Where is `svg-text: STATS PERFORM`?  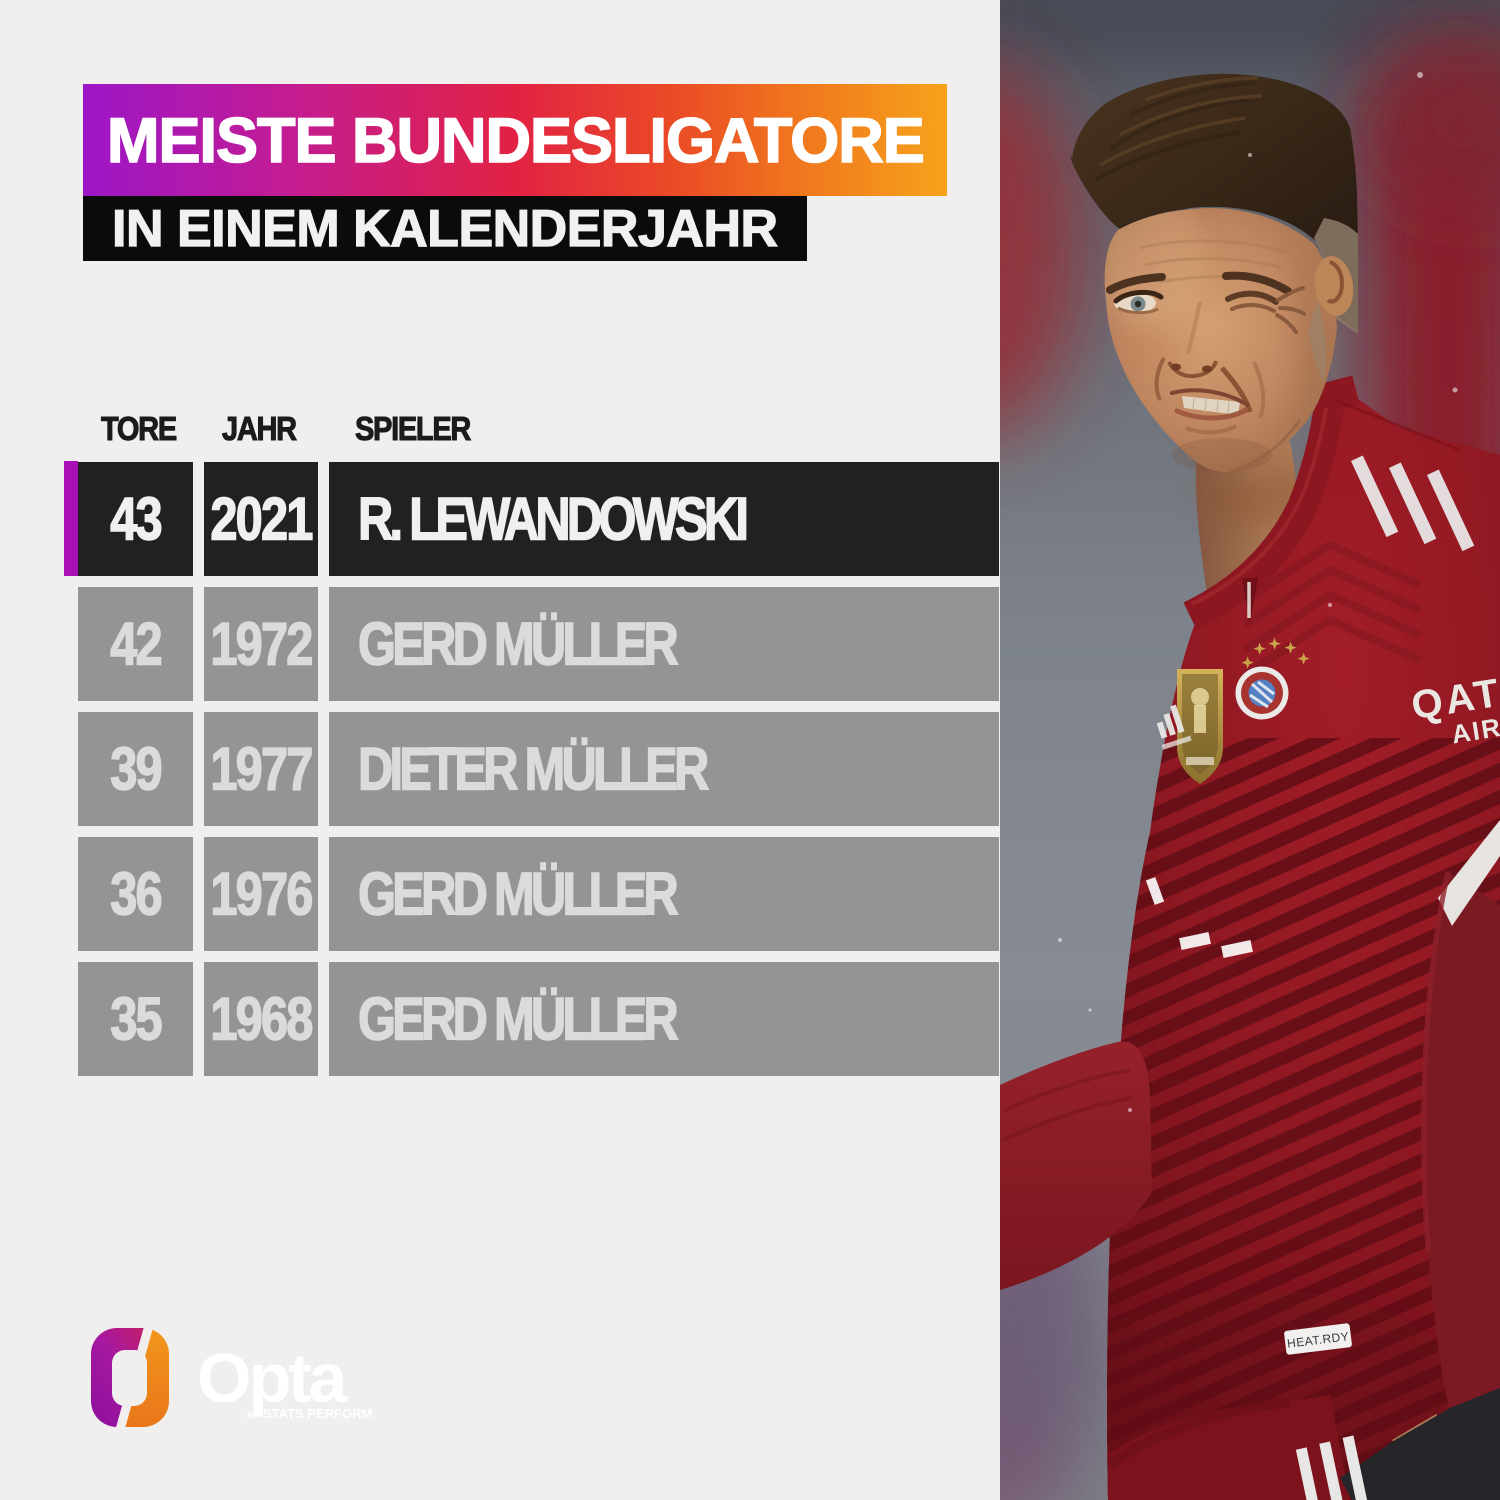 svg-text: STATS PERFORM is located at coordinates (317, 1413).